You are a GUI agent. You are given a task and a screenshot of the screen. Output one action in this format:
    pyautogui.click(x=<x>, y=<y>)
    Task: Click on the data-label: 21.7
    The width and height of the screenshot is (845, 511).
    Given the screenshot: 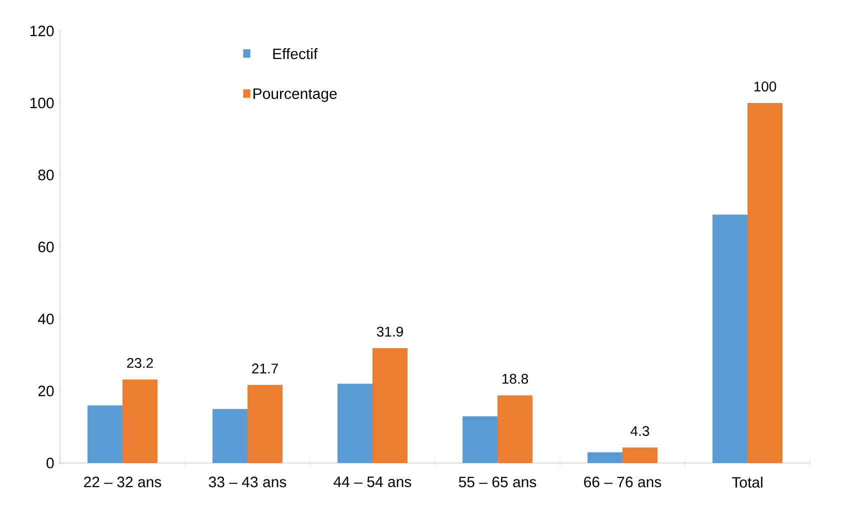 What is the action you would take?
    pyautogui.click(x=265, y=369)
    